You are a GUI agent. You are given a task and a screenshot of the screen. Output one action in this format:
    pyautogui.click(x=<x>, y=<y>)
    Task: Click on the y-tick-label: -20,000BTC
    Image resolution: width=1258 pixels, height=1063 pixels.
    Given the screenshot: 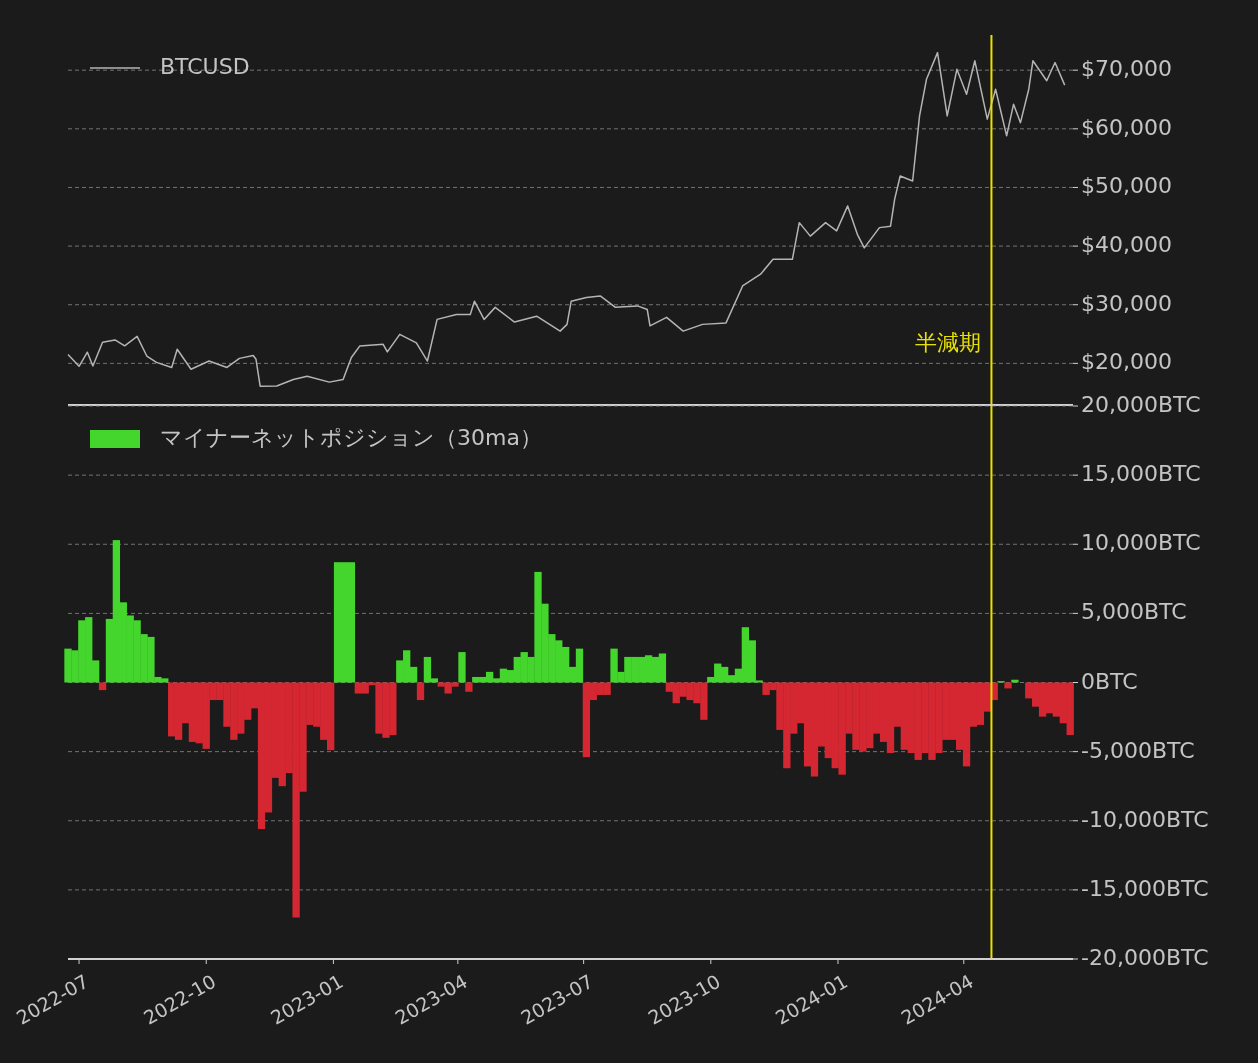 What is the action you would take?
    pyautogui.click(x=1145, y=957)
    